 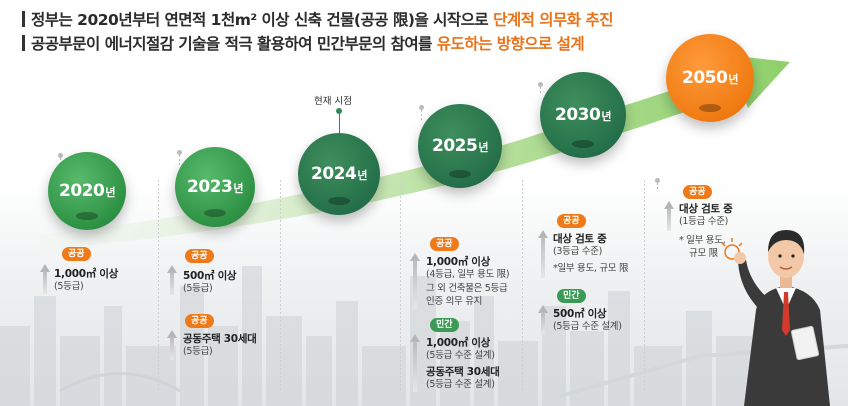 What do you see at coordinates (704, 221) in the screenshot?
I see `detail-2050-line2: (1등급 수준)` at bounding box center [704, 221].